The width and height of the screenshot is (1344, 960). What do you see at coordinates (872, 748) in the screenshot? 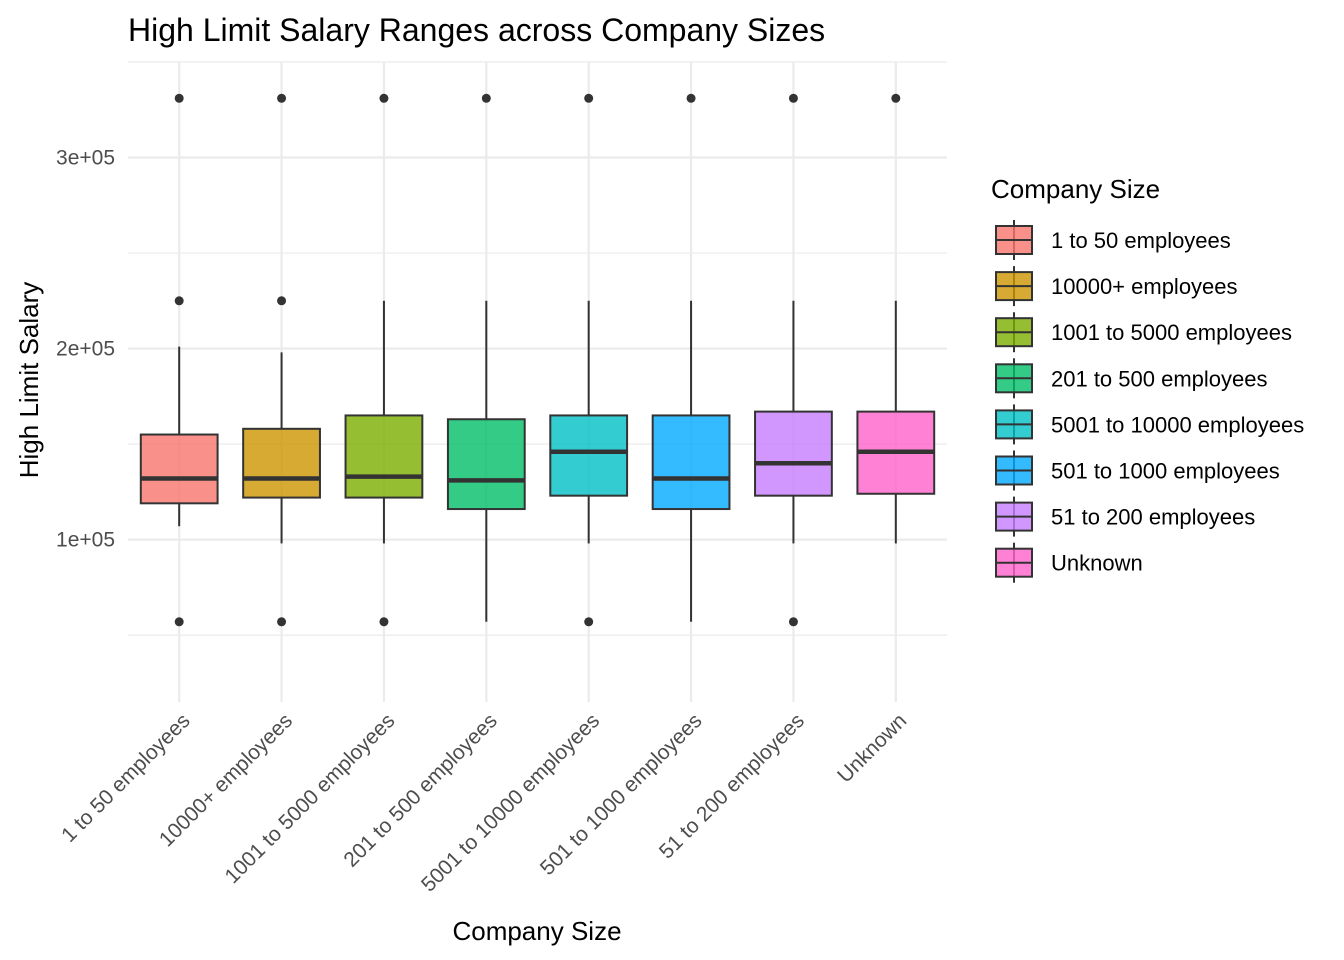
I see `x-tick-label: Unknown` at bounding box center [872, 748].